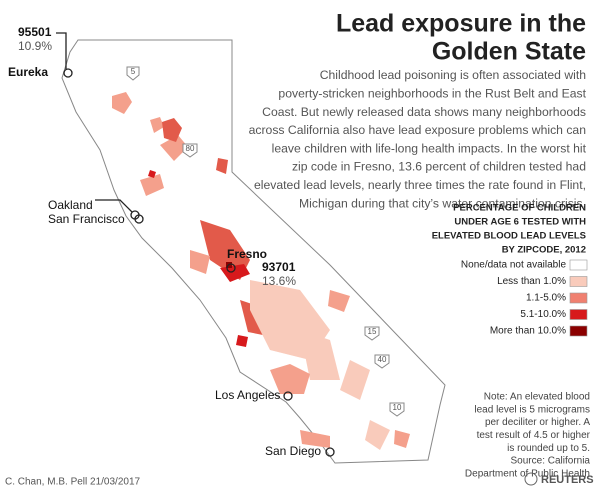 Image resolution: width=600 pixels, height=491 pixels. Describe the element at coordinates (567, 480) in the screenshot. I see `brand: REUTERS` at that location.